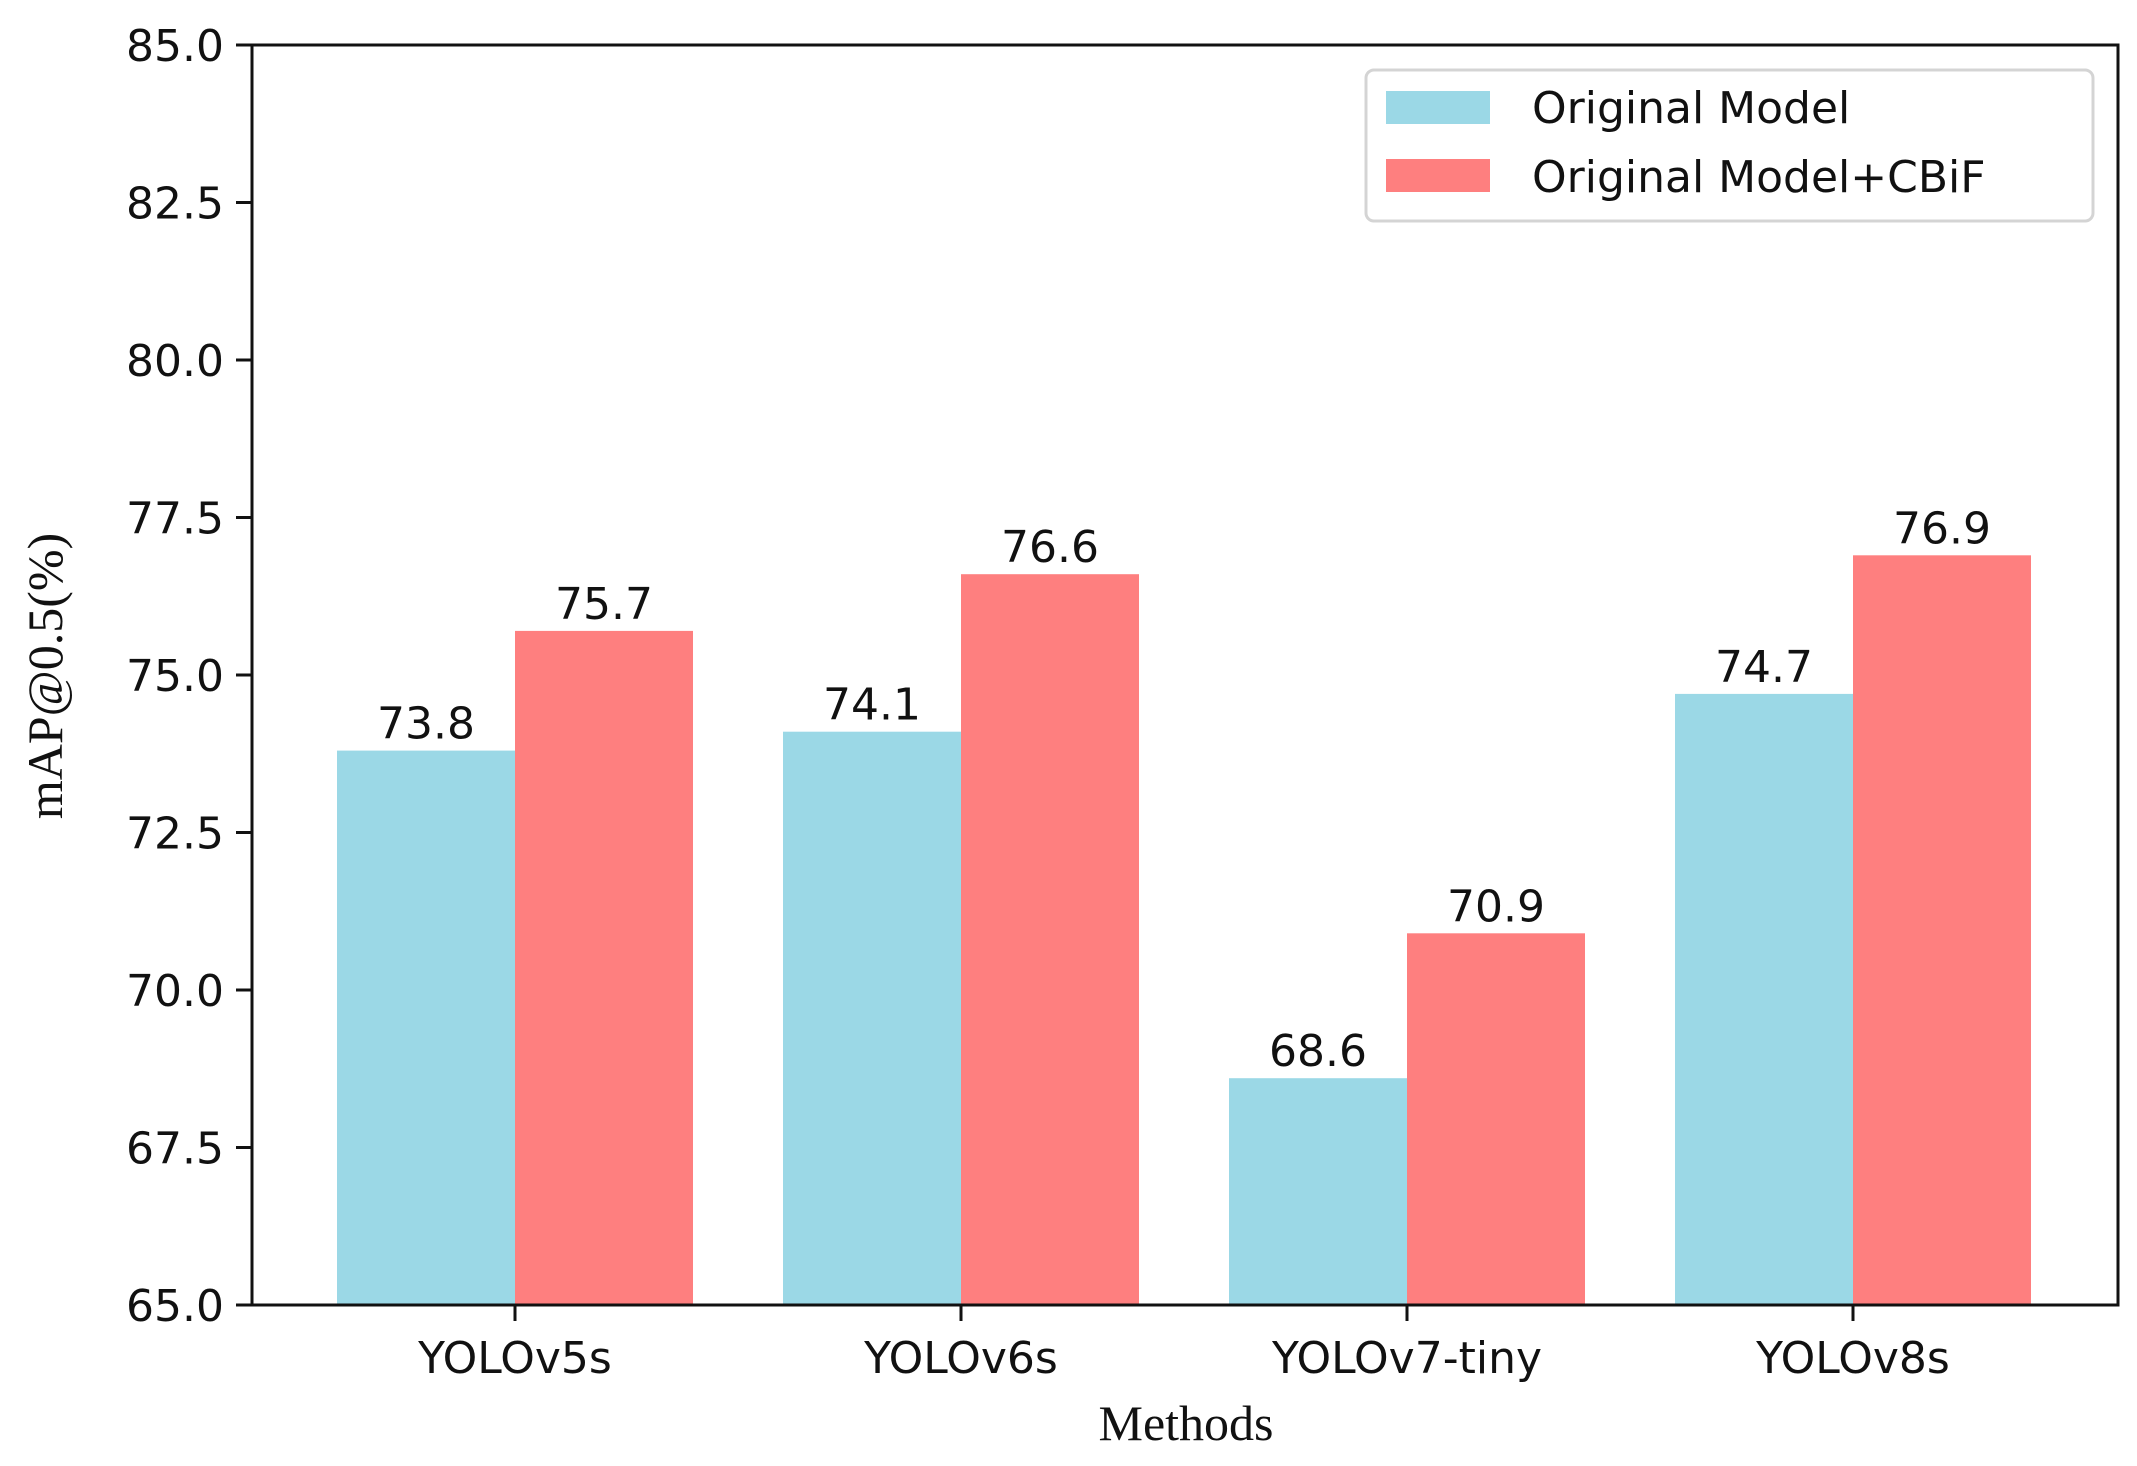 The image size is (2137, 1466). I want to click on legend-swatch-original-model, so click(1438, 107).